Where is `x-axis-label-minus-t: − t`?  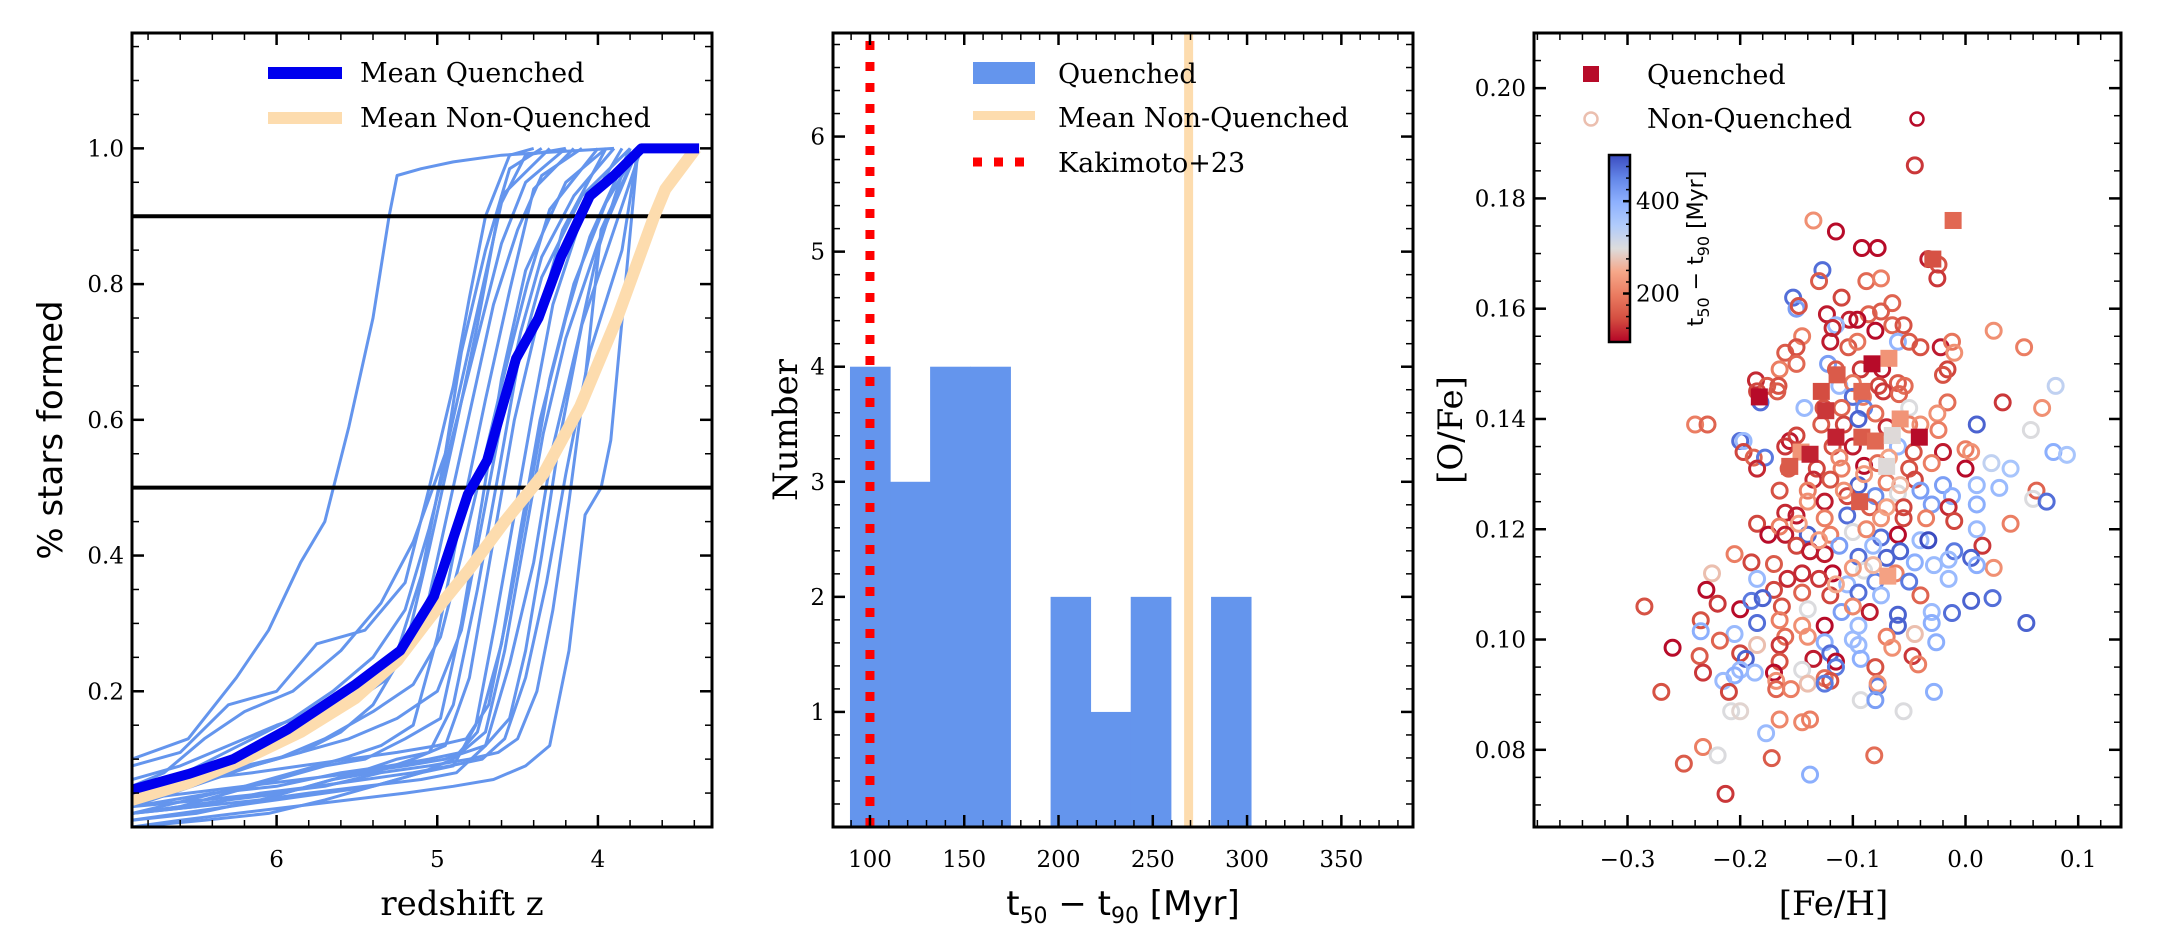 x-axis-label-minus-t: − t is located at coordinates (1079, 904).